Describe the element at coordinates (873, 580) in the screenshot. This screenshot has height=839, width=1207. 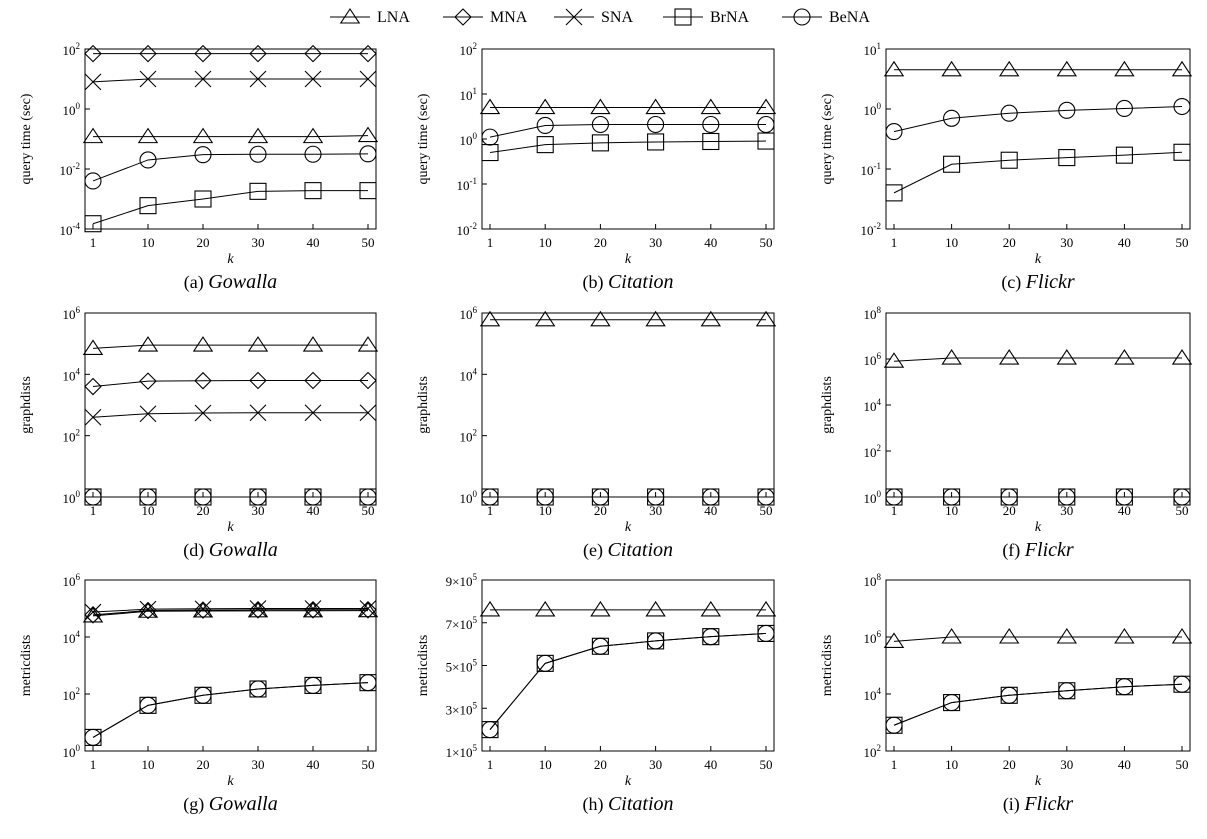
I see `y-tick-label: 10⁸` at that location.